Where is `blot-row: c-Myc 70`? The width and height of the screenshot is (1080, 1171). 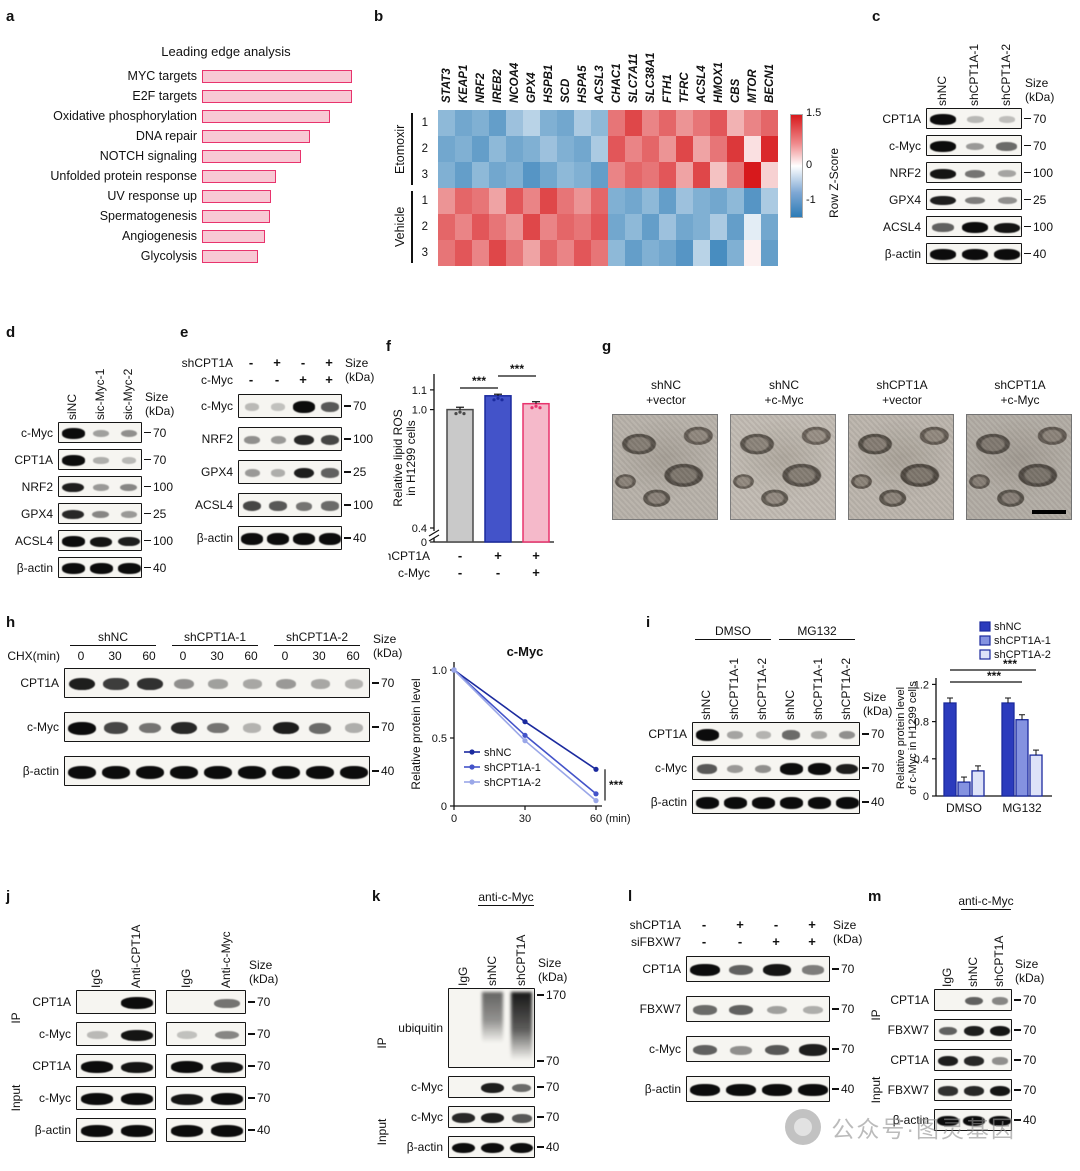
blot-row: c-Myc 70 is located at coordinates (200, 727).